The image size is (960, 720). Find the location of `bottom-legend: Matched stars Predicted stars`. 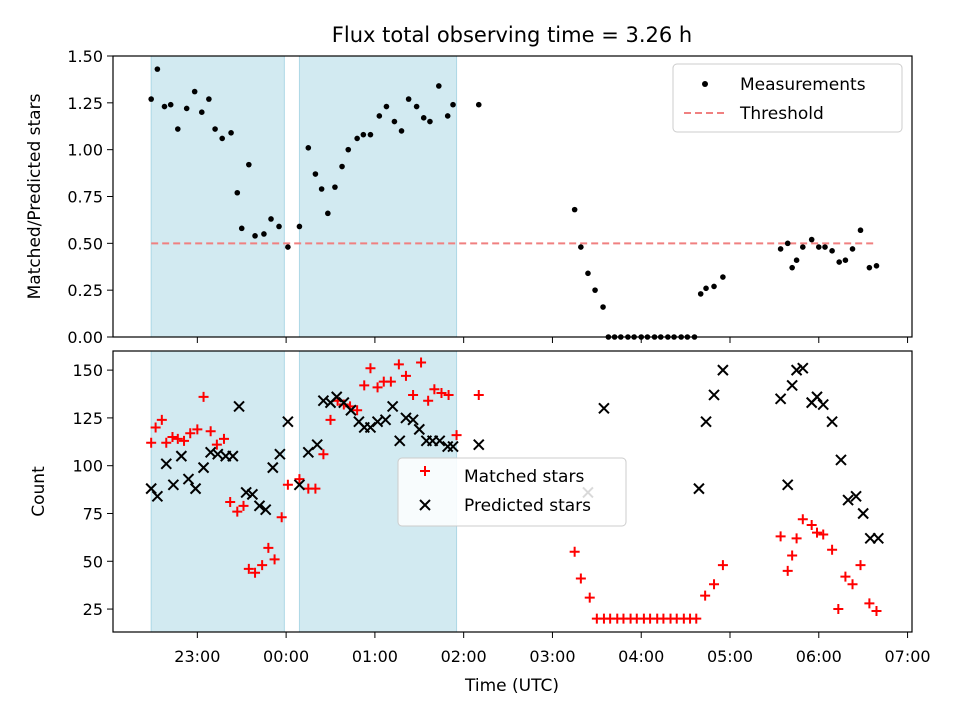

bottom-legend: Matched stars Predicted stars is located at coordinates (512, 492).